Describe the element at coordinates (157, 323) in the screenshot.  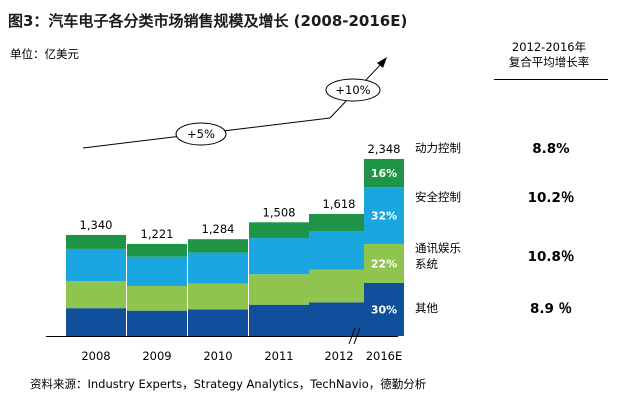
I see `bar-segment-2009-其他` at that location.